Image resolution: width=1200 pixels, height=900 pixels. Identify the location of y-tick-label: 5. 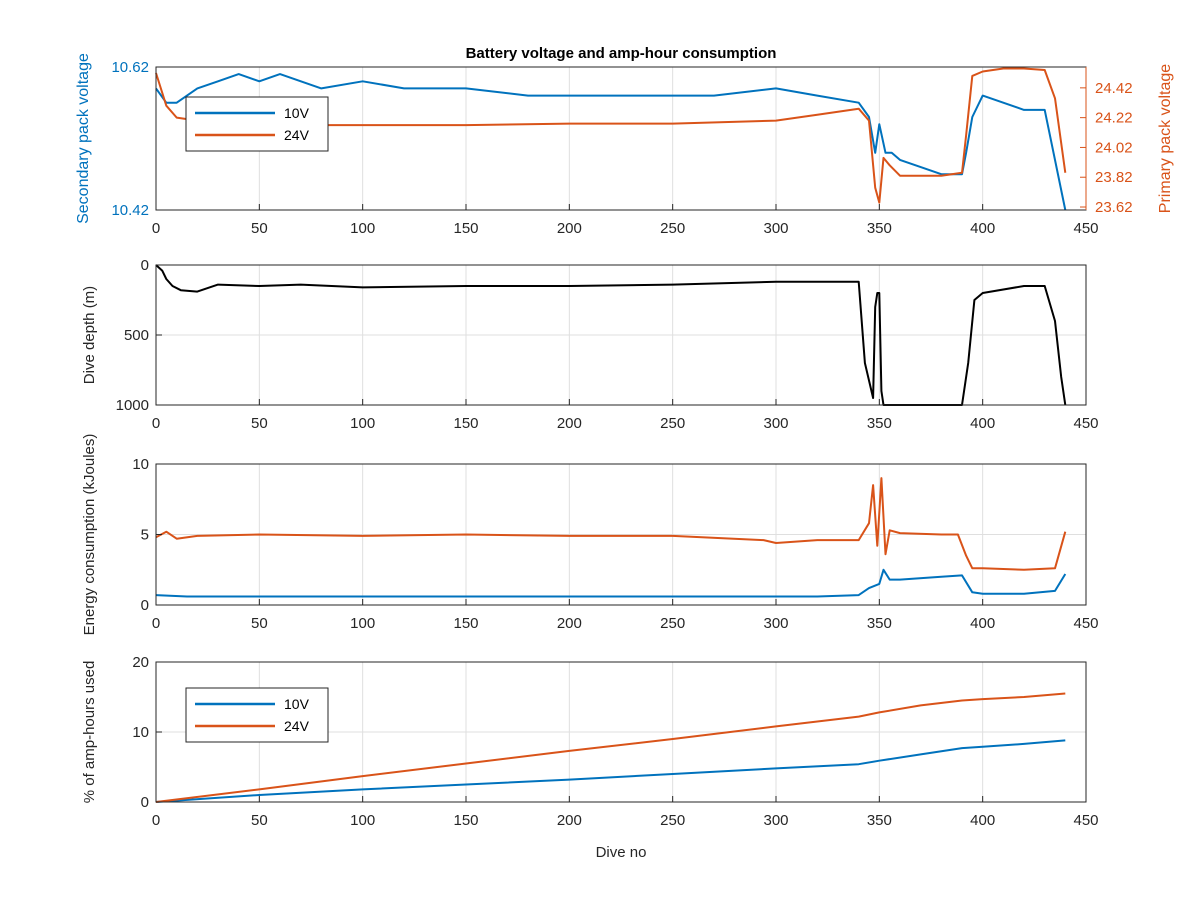
(145, 535).